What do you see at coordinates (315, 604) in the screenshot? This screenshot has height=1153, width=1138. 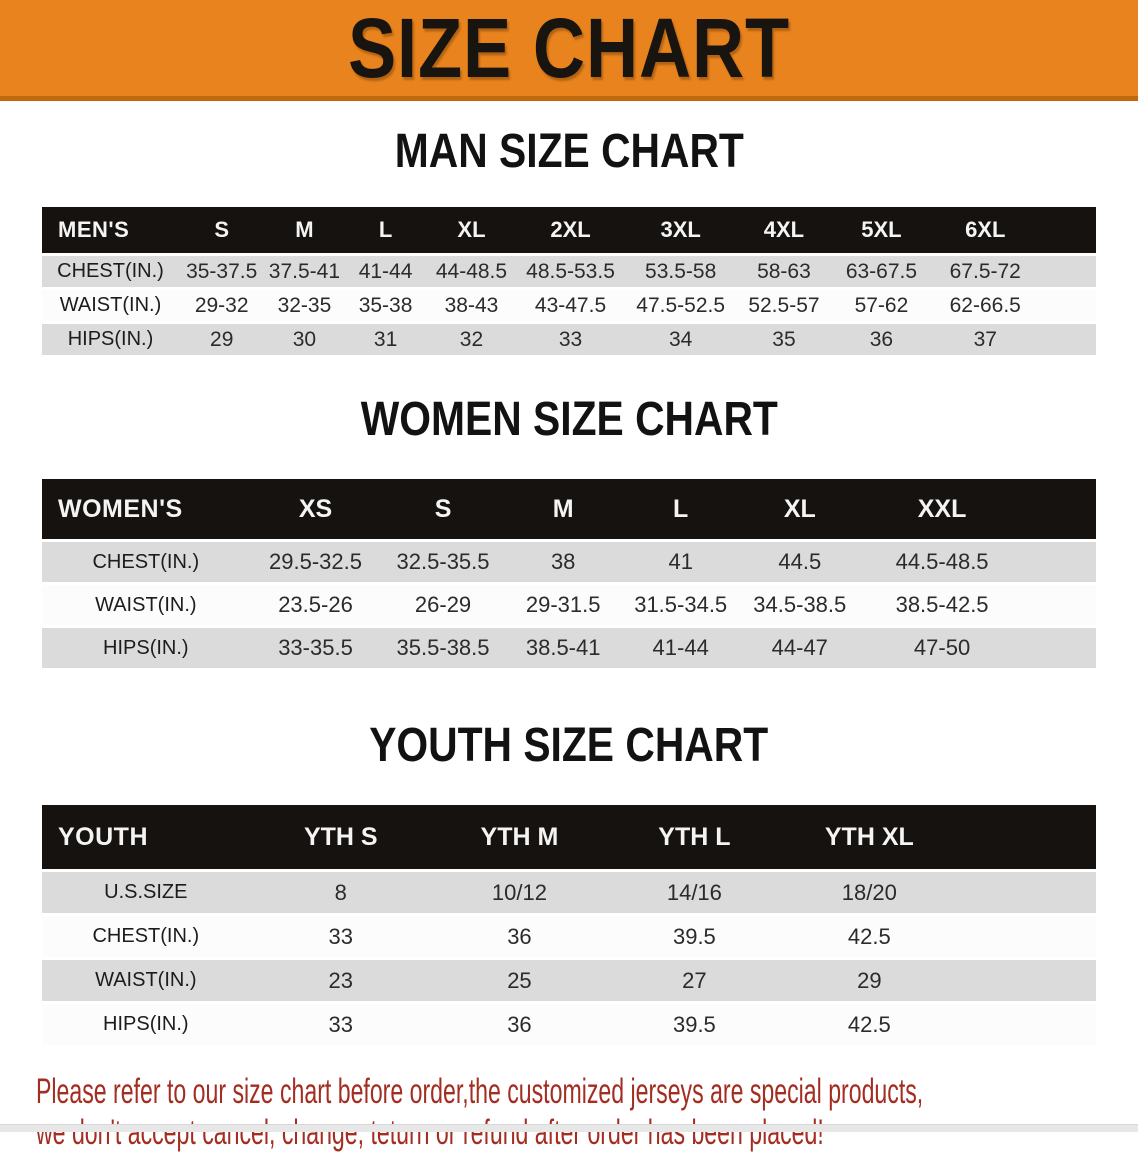 I see `value-cell: 23.5-26` at bounding box center [315, 604].